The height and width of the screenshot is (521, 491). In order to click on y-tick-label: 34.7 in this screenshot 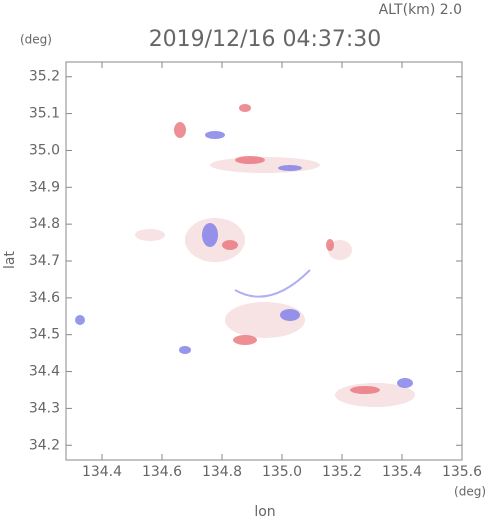, I will do `click(44, 261)`.